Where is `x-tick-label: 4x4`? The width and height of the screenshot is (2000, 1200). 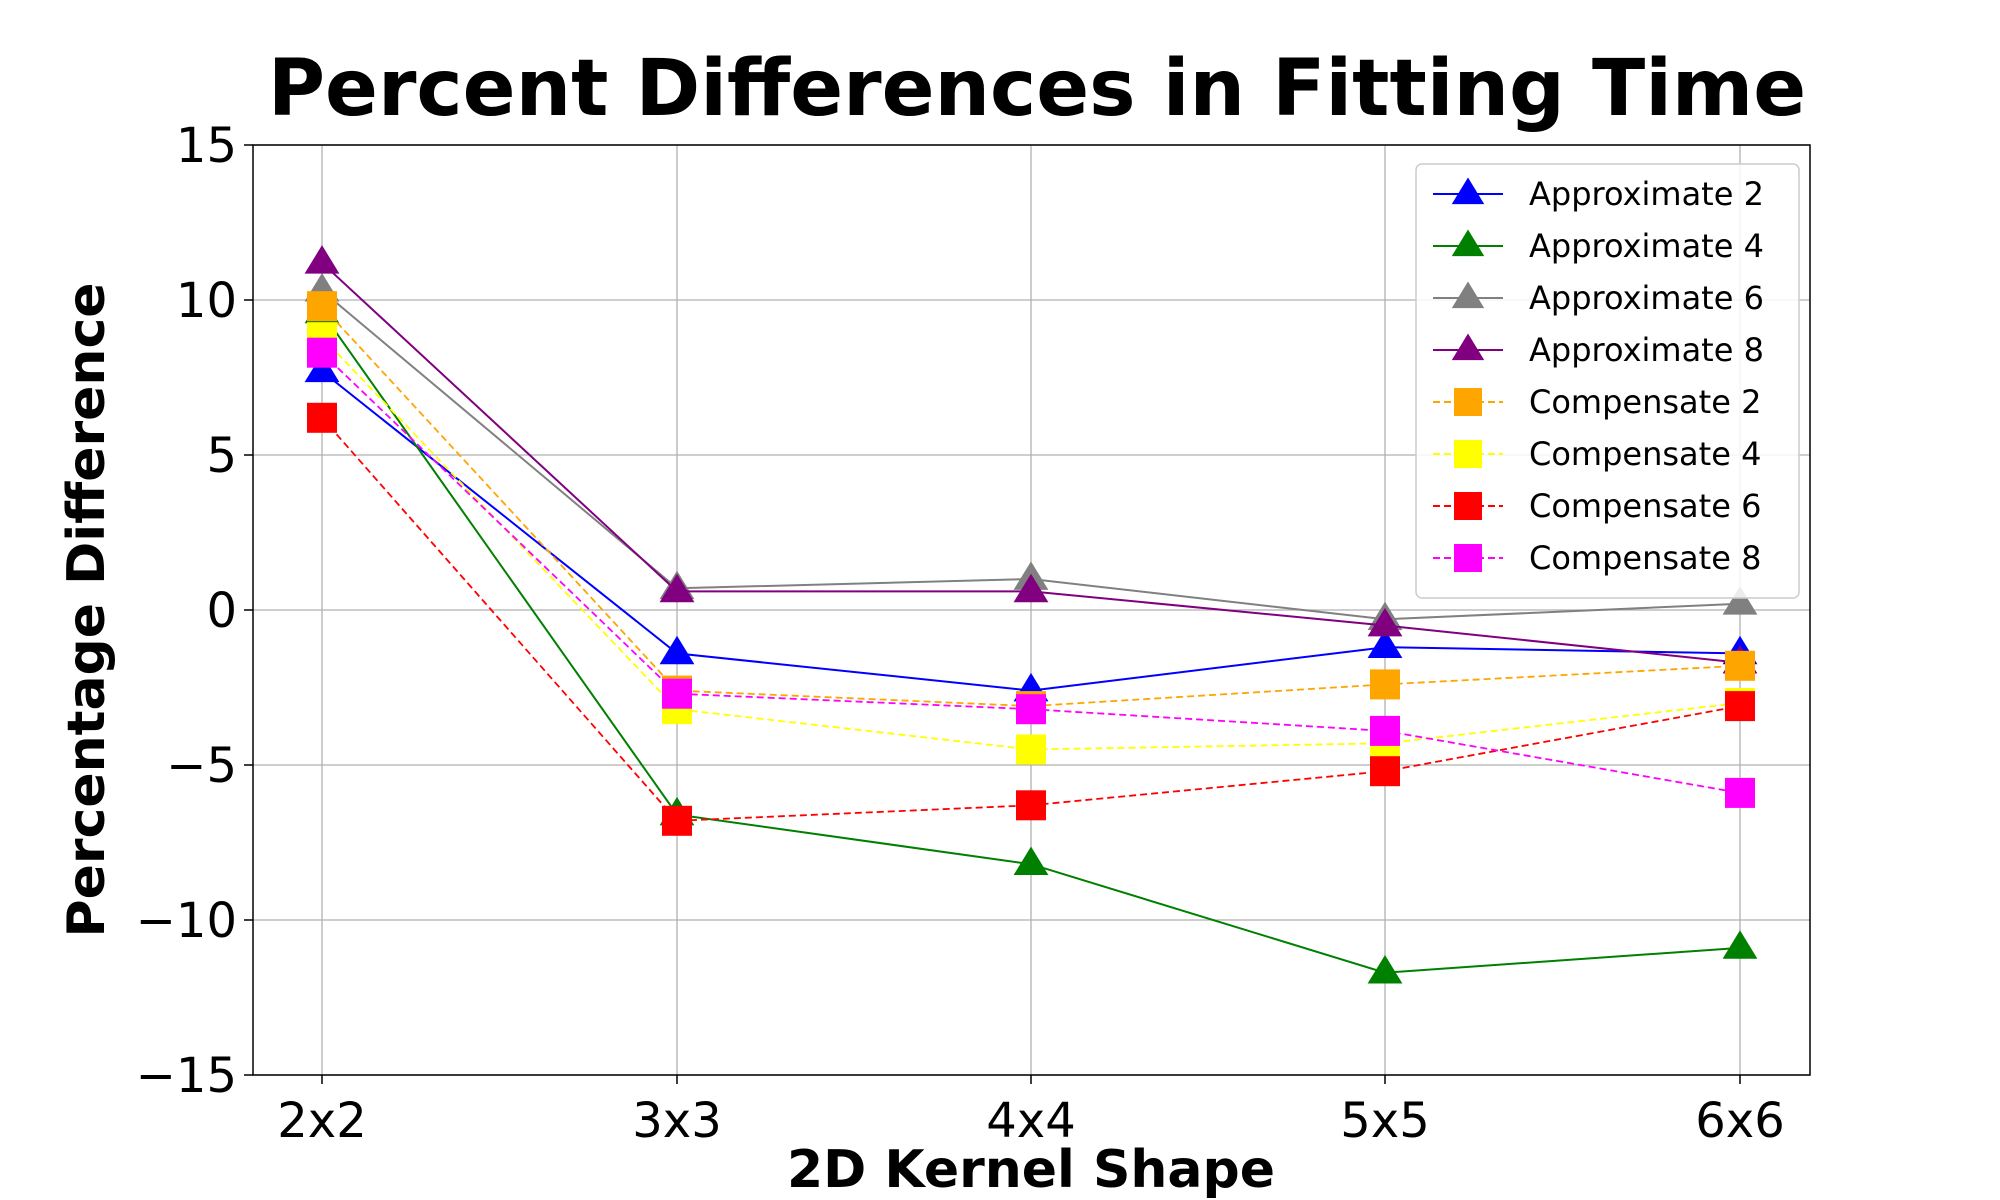 x-tick-label: 4x4 is located at coordinates (1030, 1121).